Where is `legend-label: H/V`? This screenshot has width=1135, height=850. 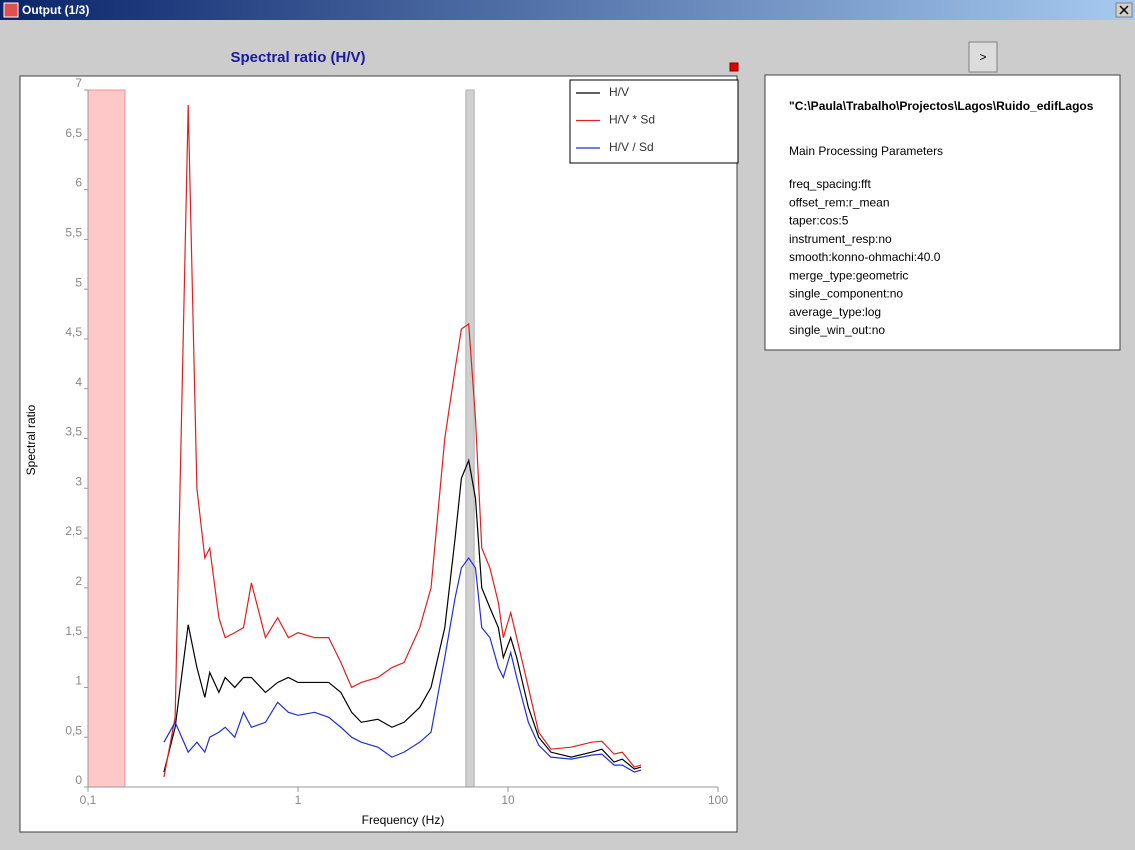
legend-label: H/V is located at coordinates (619, 92).